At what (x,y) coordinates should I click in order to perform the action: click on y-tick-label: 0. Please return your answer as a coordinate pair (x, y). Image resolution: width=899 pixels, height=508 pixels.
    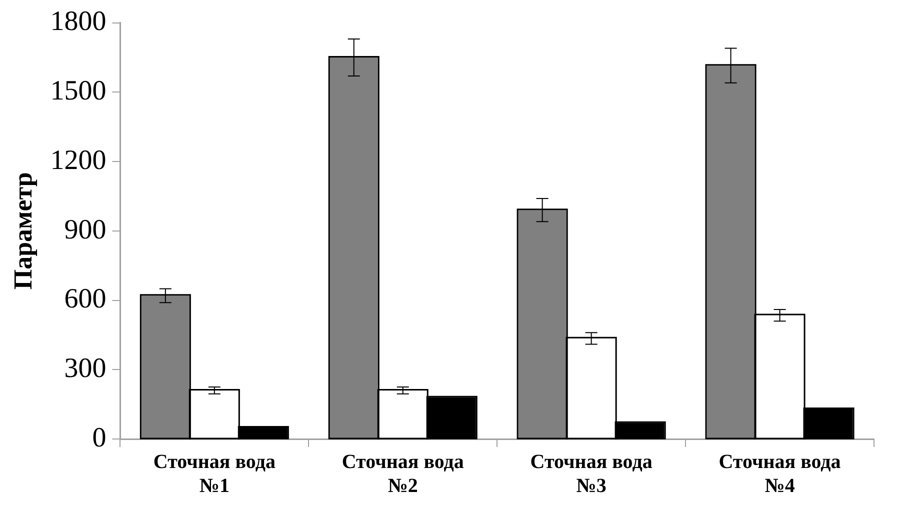
    Looking at the image, I should click on (99, 438).